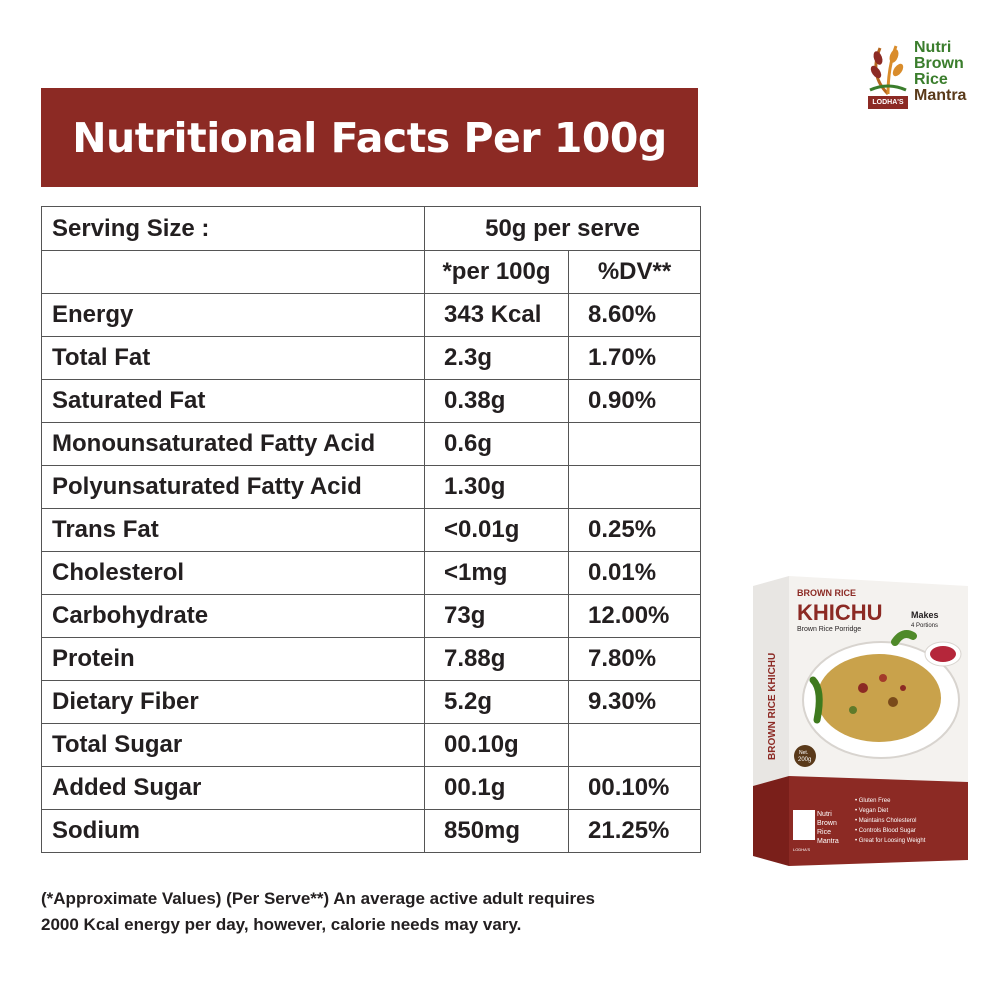 The height and width of the screenshot is (1000, 1000). I want to click on box-feature-5: • Great for Loosing Weight, so click(890, 841).